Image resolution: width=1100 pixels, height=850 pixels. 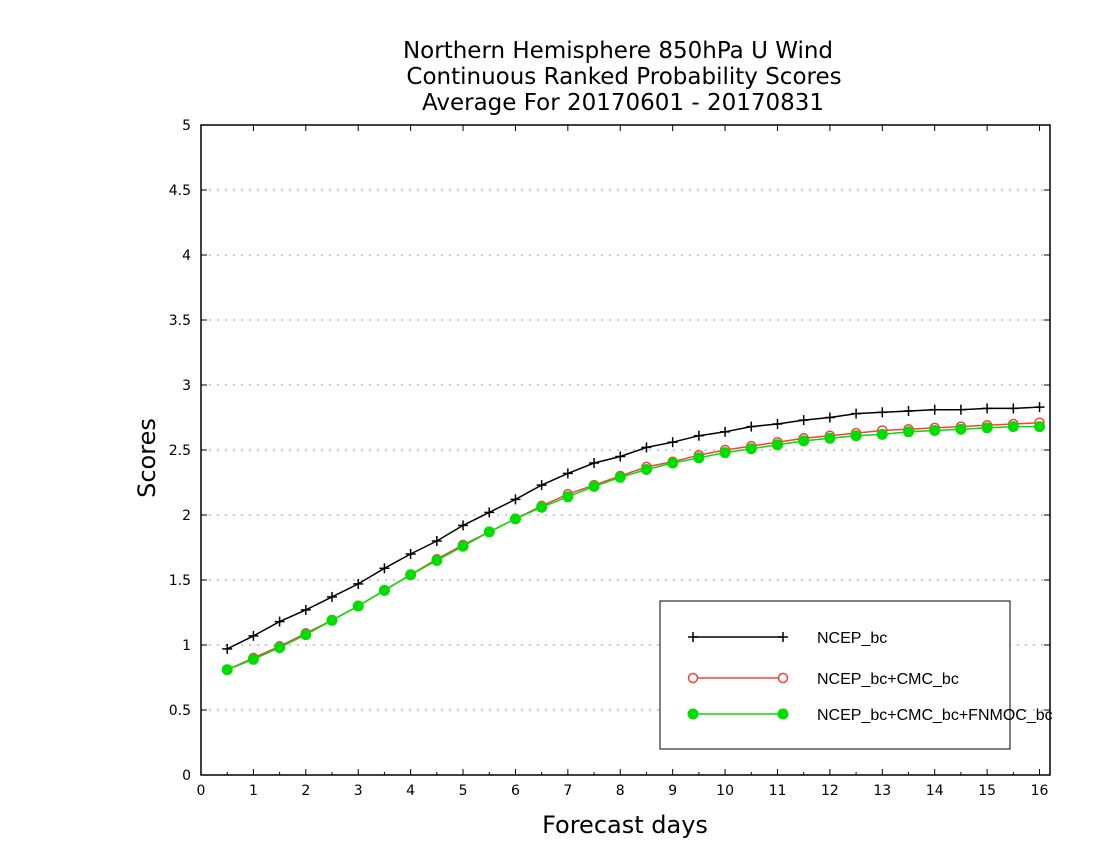 What do you see at coordinates (186, 126) in the screenshot?
I see `y-tick-label-10: 5` at bounding box center [186, 126].